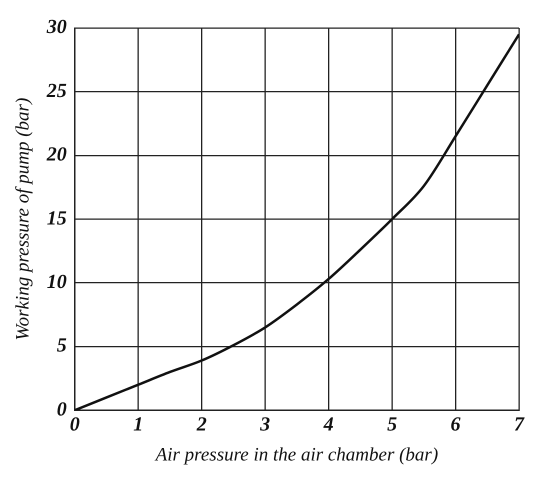  I want to click on x-tick-label: 3, so click(264, 424).